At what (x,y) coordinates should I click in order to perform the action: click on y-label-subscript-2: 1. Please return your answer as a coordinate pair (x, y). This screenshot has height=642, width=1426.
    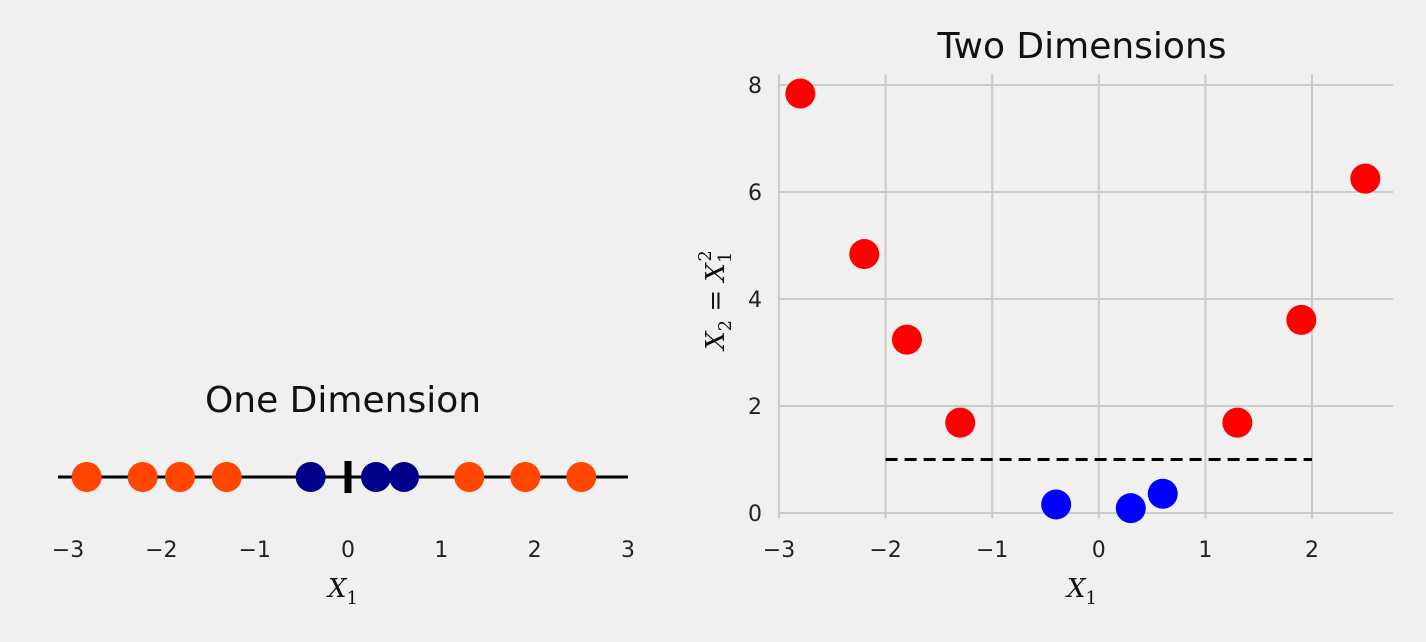
    Looking at the image, I should click on (725, 257).